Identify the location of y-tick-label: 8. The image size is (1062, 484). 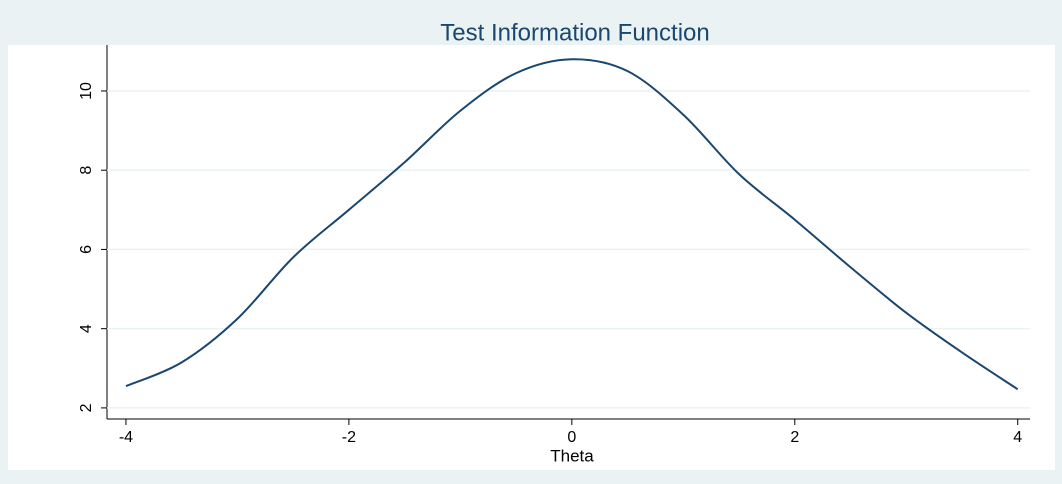
(86, 170).